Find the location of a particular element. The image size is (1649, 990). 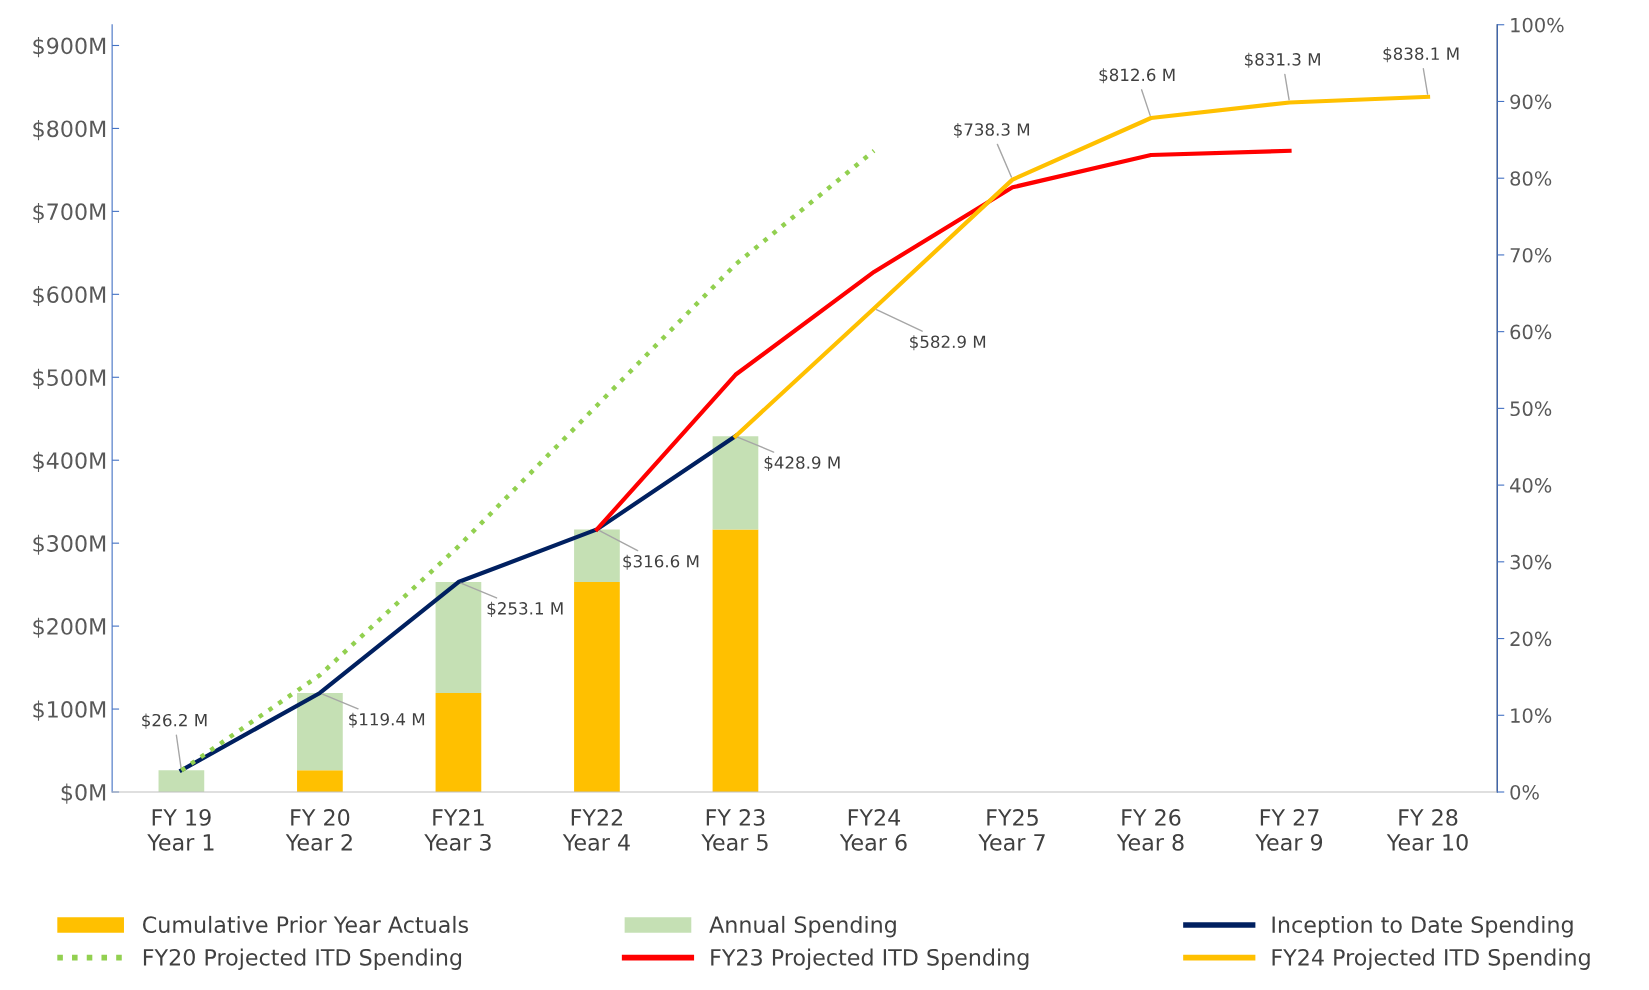

y-tick-label: $500M is located at coordinates (69, 378).